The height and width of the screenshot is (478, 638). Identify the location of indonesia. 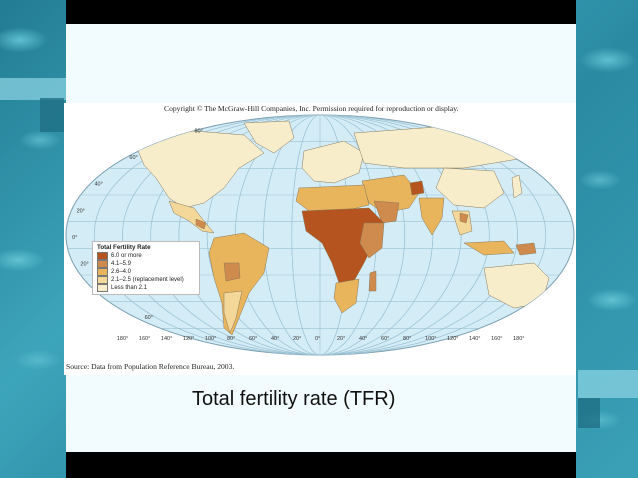
(489, 248).